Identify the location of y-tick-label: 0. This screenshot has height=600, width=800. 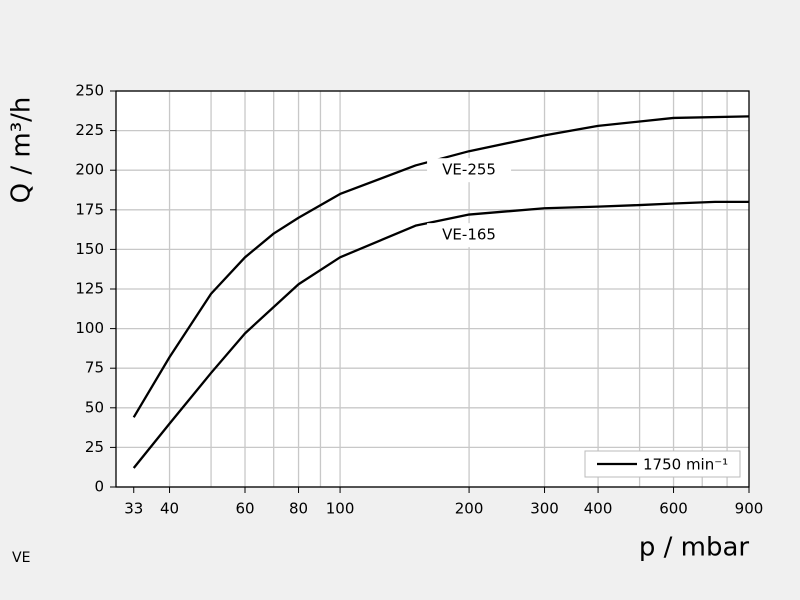
(99, 487).